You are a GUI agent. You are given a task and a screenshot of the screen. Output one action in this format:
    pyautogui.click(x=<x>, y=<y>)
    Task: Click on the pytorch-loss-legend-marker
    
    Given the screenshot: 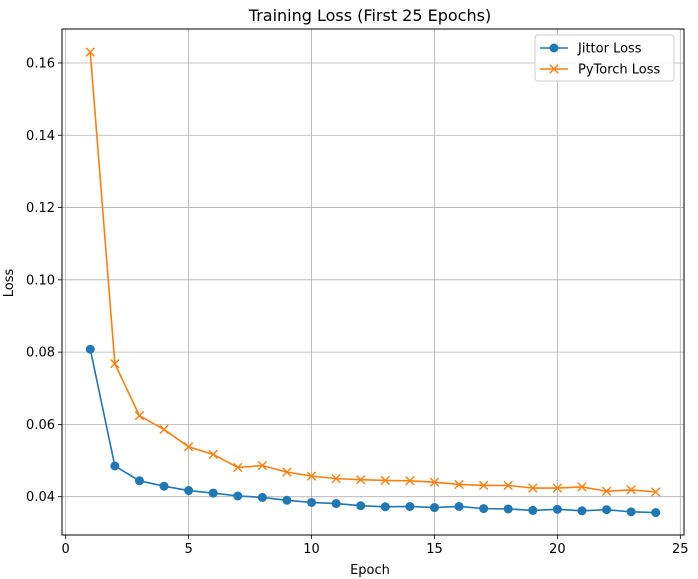 What is the action you would take?
    pyautogui.click(x=554, y=69)
    